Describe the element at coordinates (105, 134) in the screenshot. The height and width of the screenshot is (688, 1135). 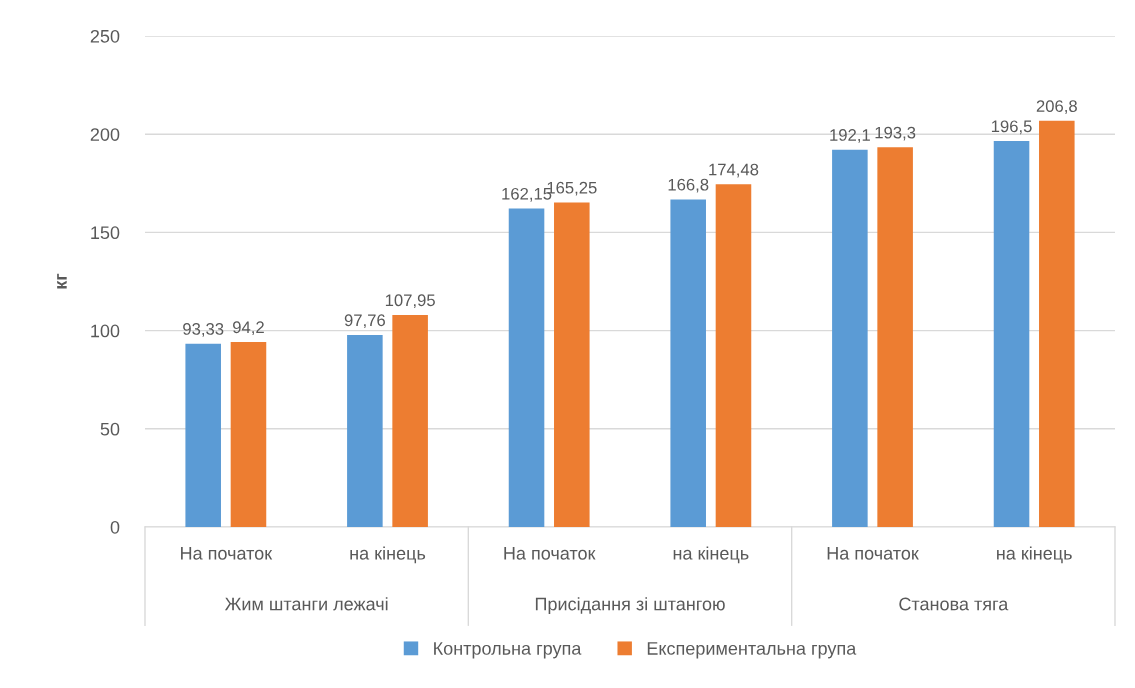
I see `y-tick-label: 200` at that location.